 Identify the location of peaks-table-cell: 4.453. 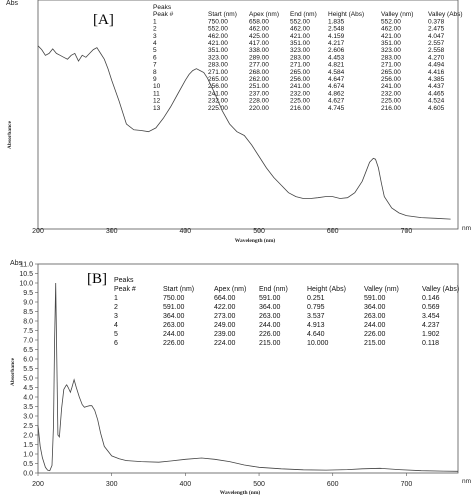
(336, 57).